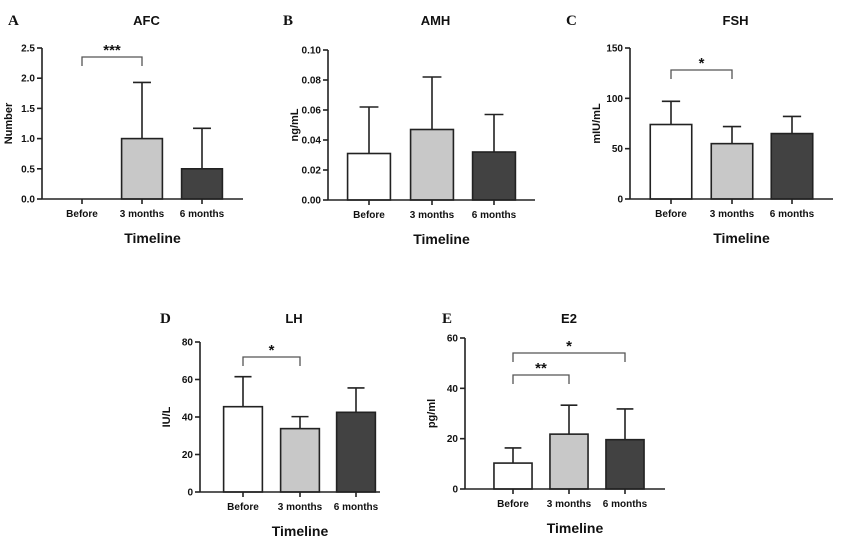  I want to click on y-axis-label: mIU/mL, so click(597, 123).